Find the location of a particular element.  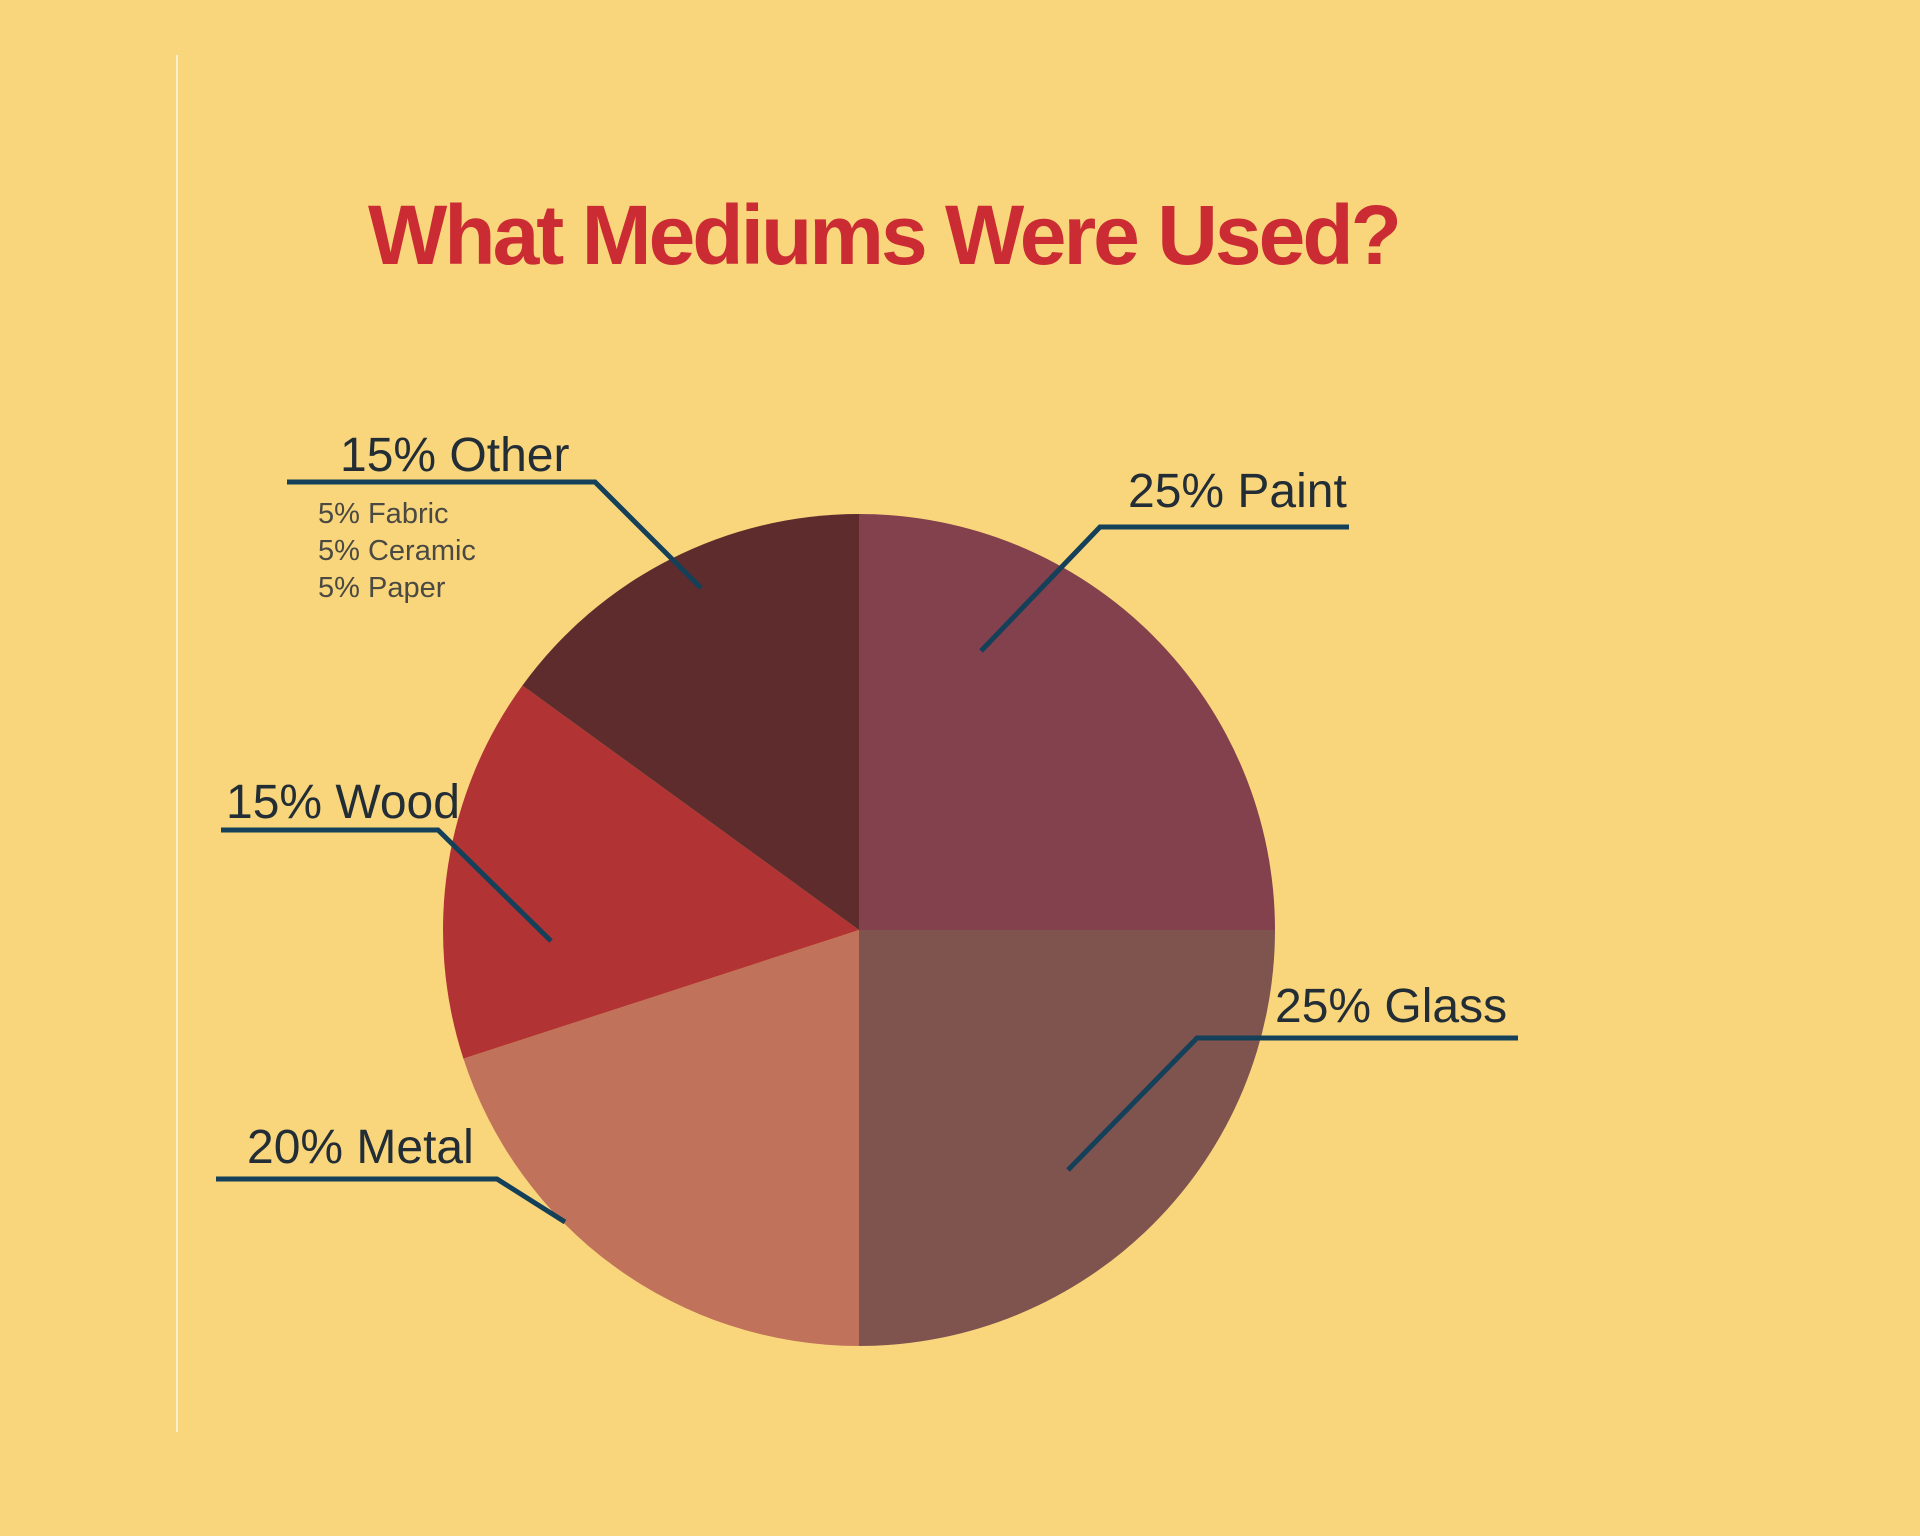

pie-slice-other is located at coordinates (690, 722).